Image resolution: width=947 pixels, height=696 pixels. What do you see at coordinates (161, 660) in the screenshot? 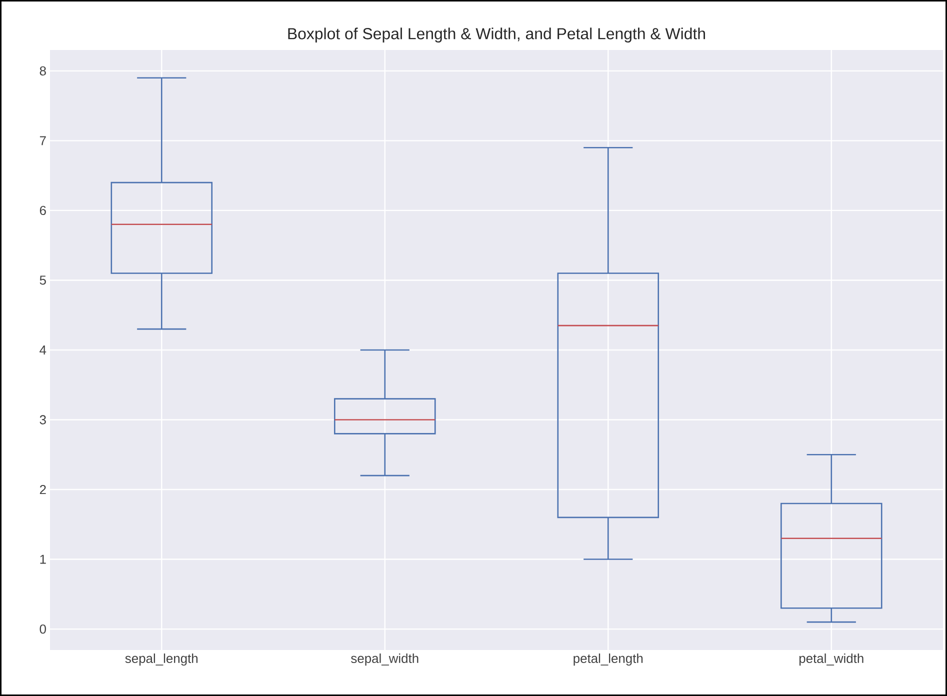
I see `x-tick-label: sepal_length` at bounding box center [161, 660].